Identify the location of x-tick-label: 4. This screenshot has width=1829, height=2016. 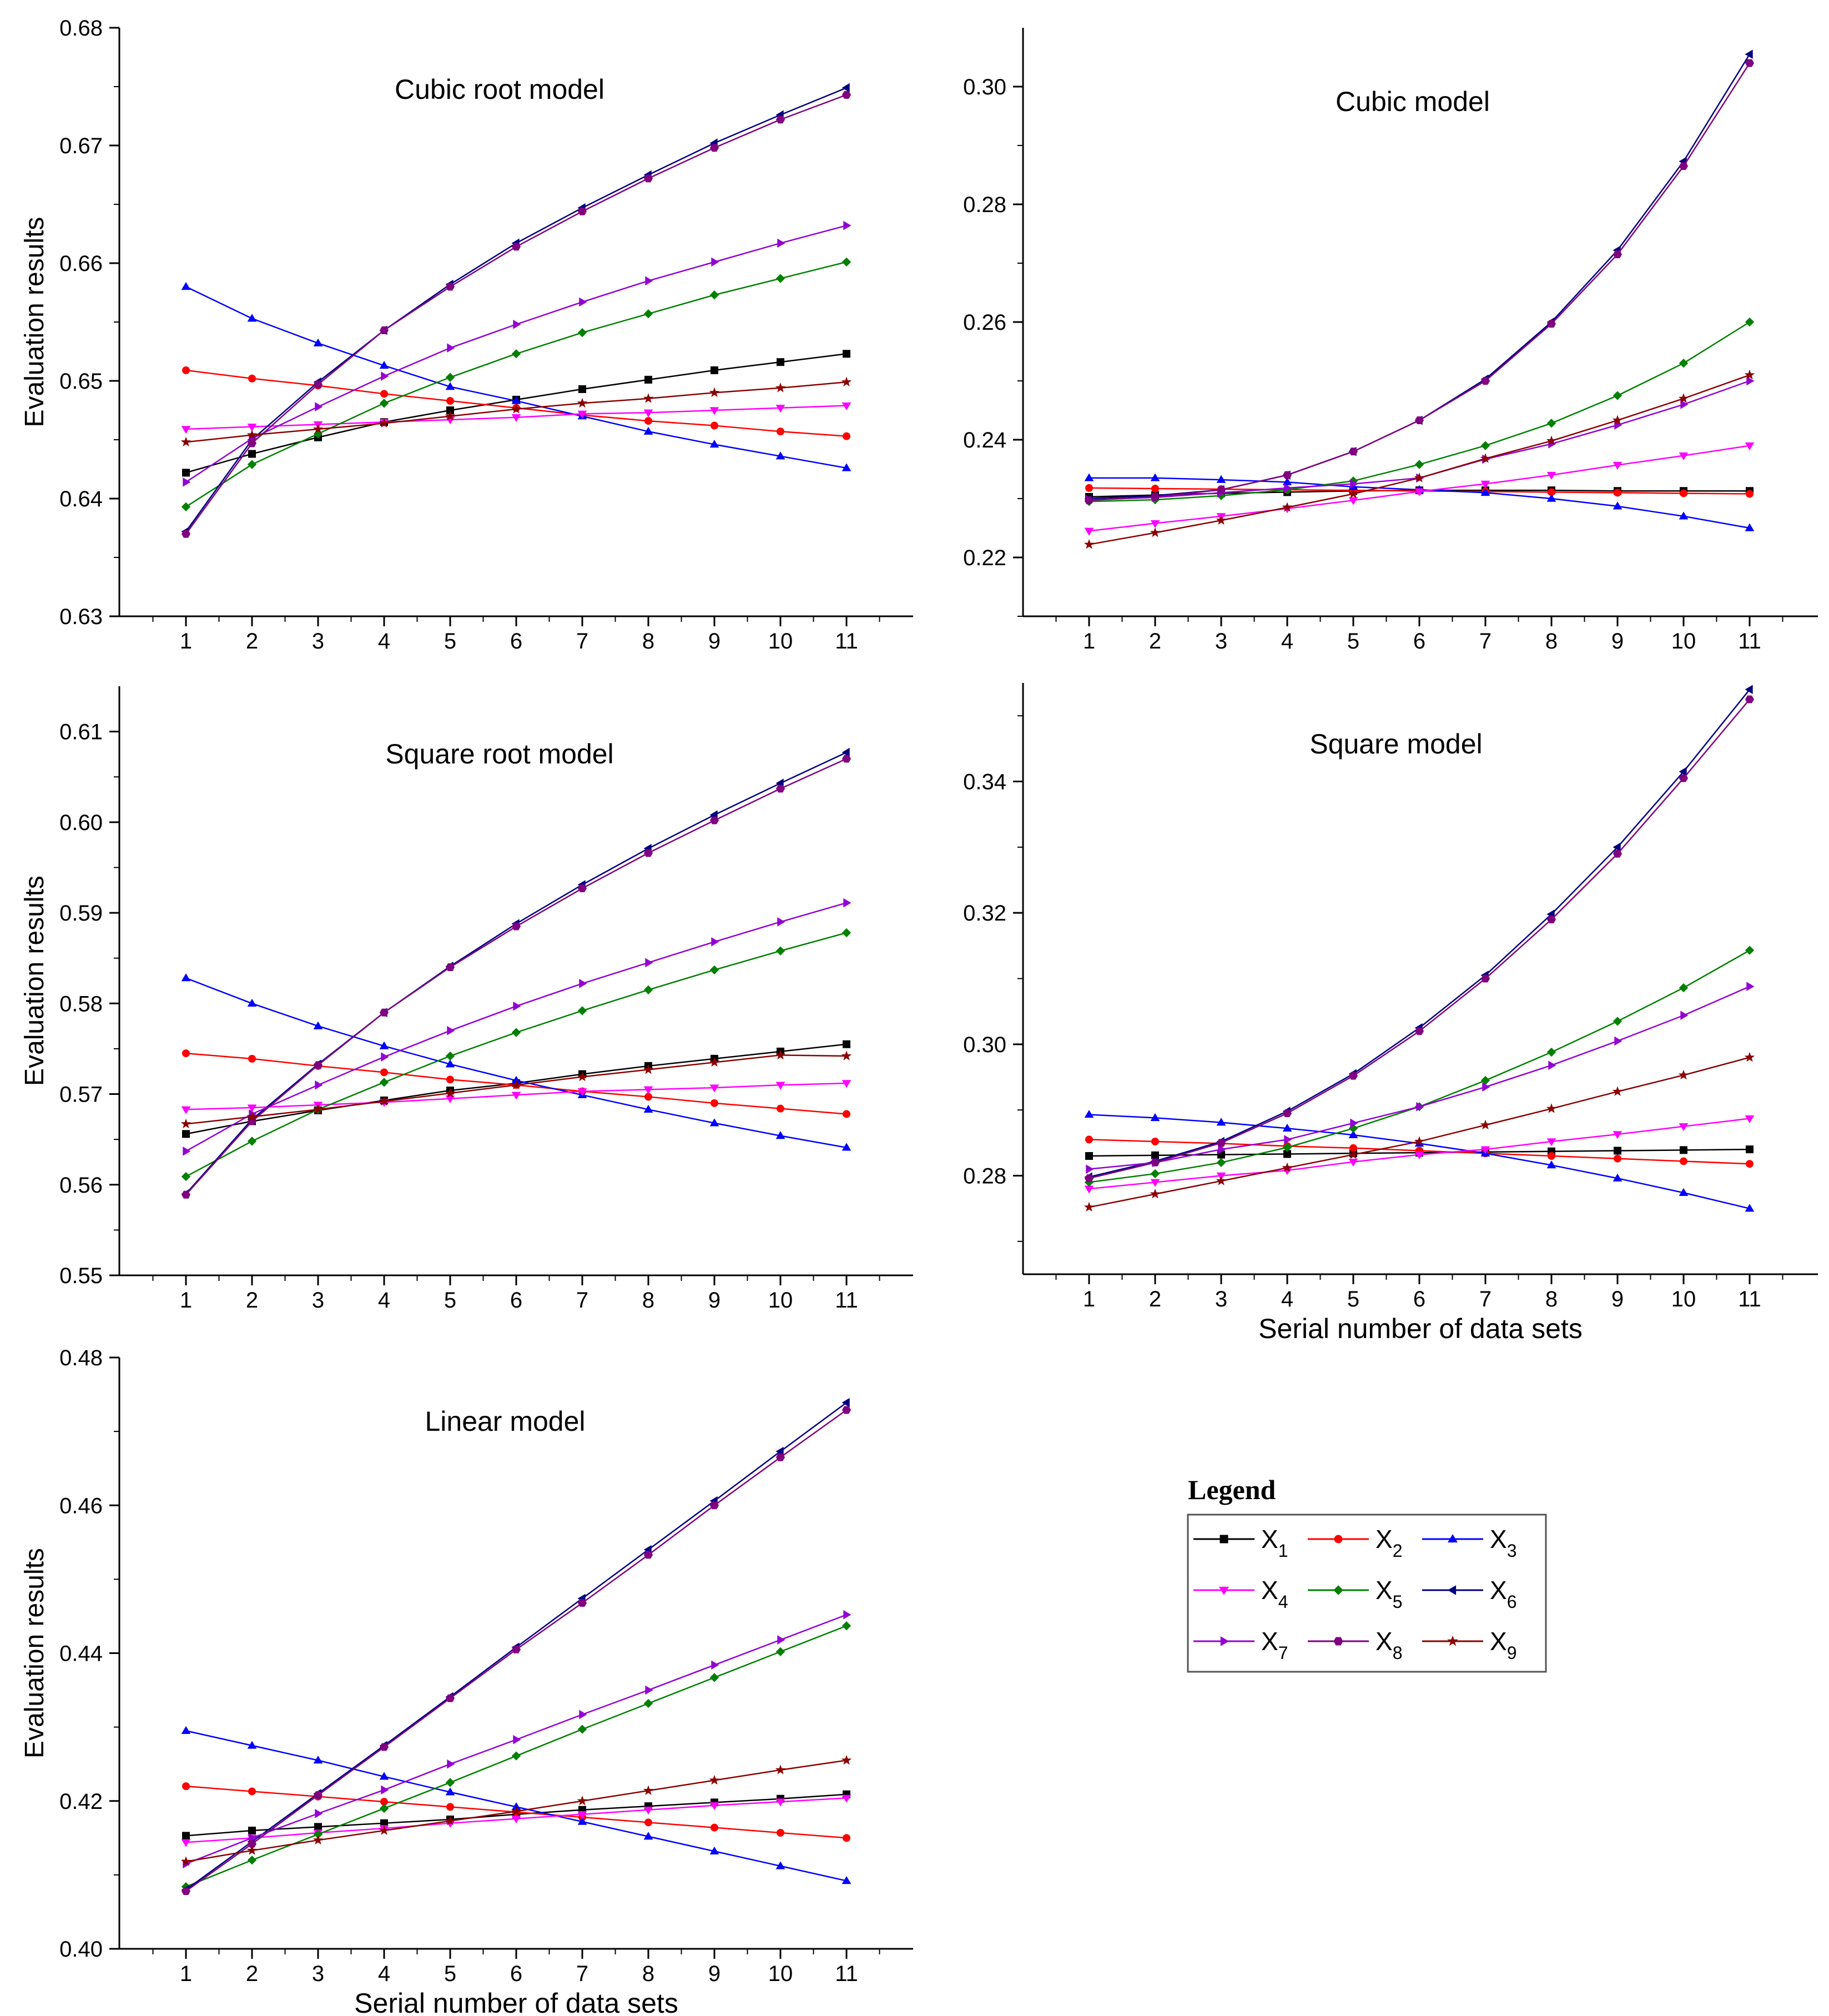
(1287, 641).